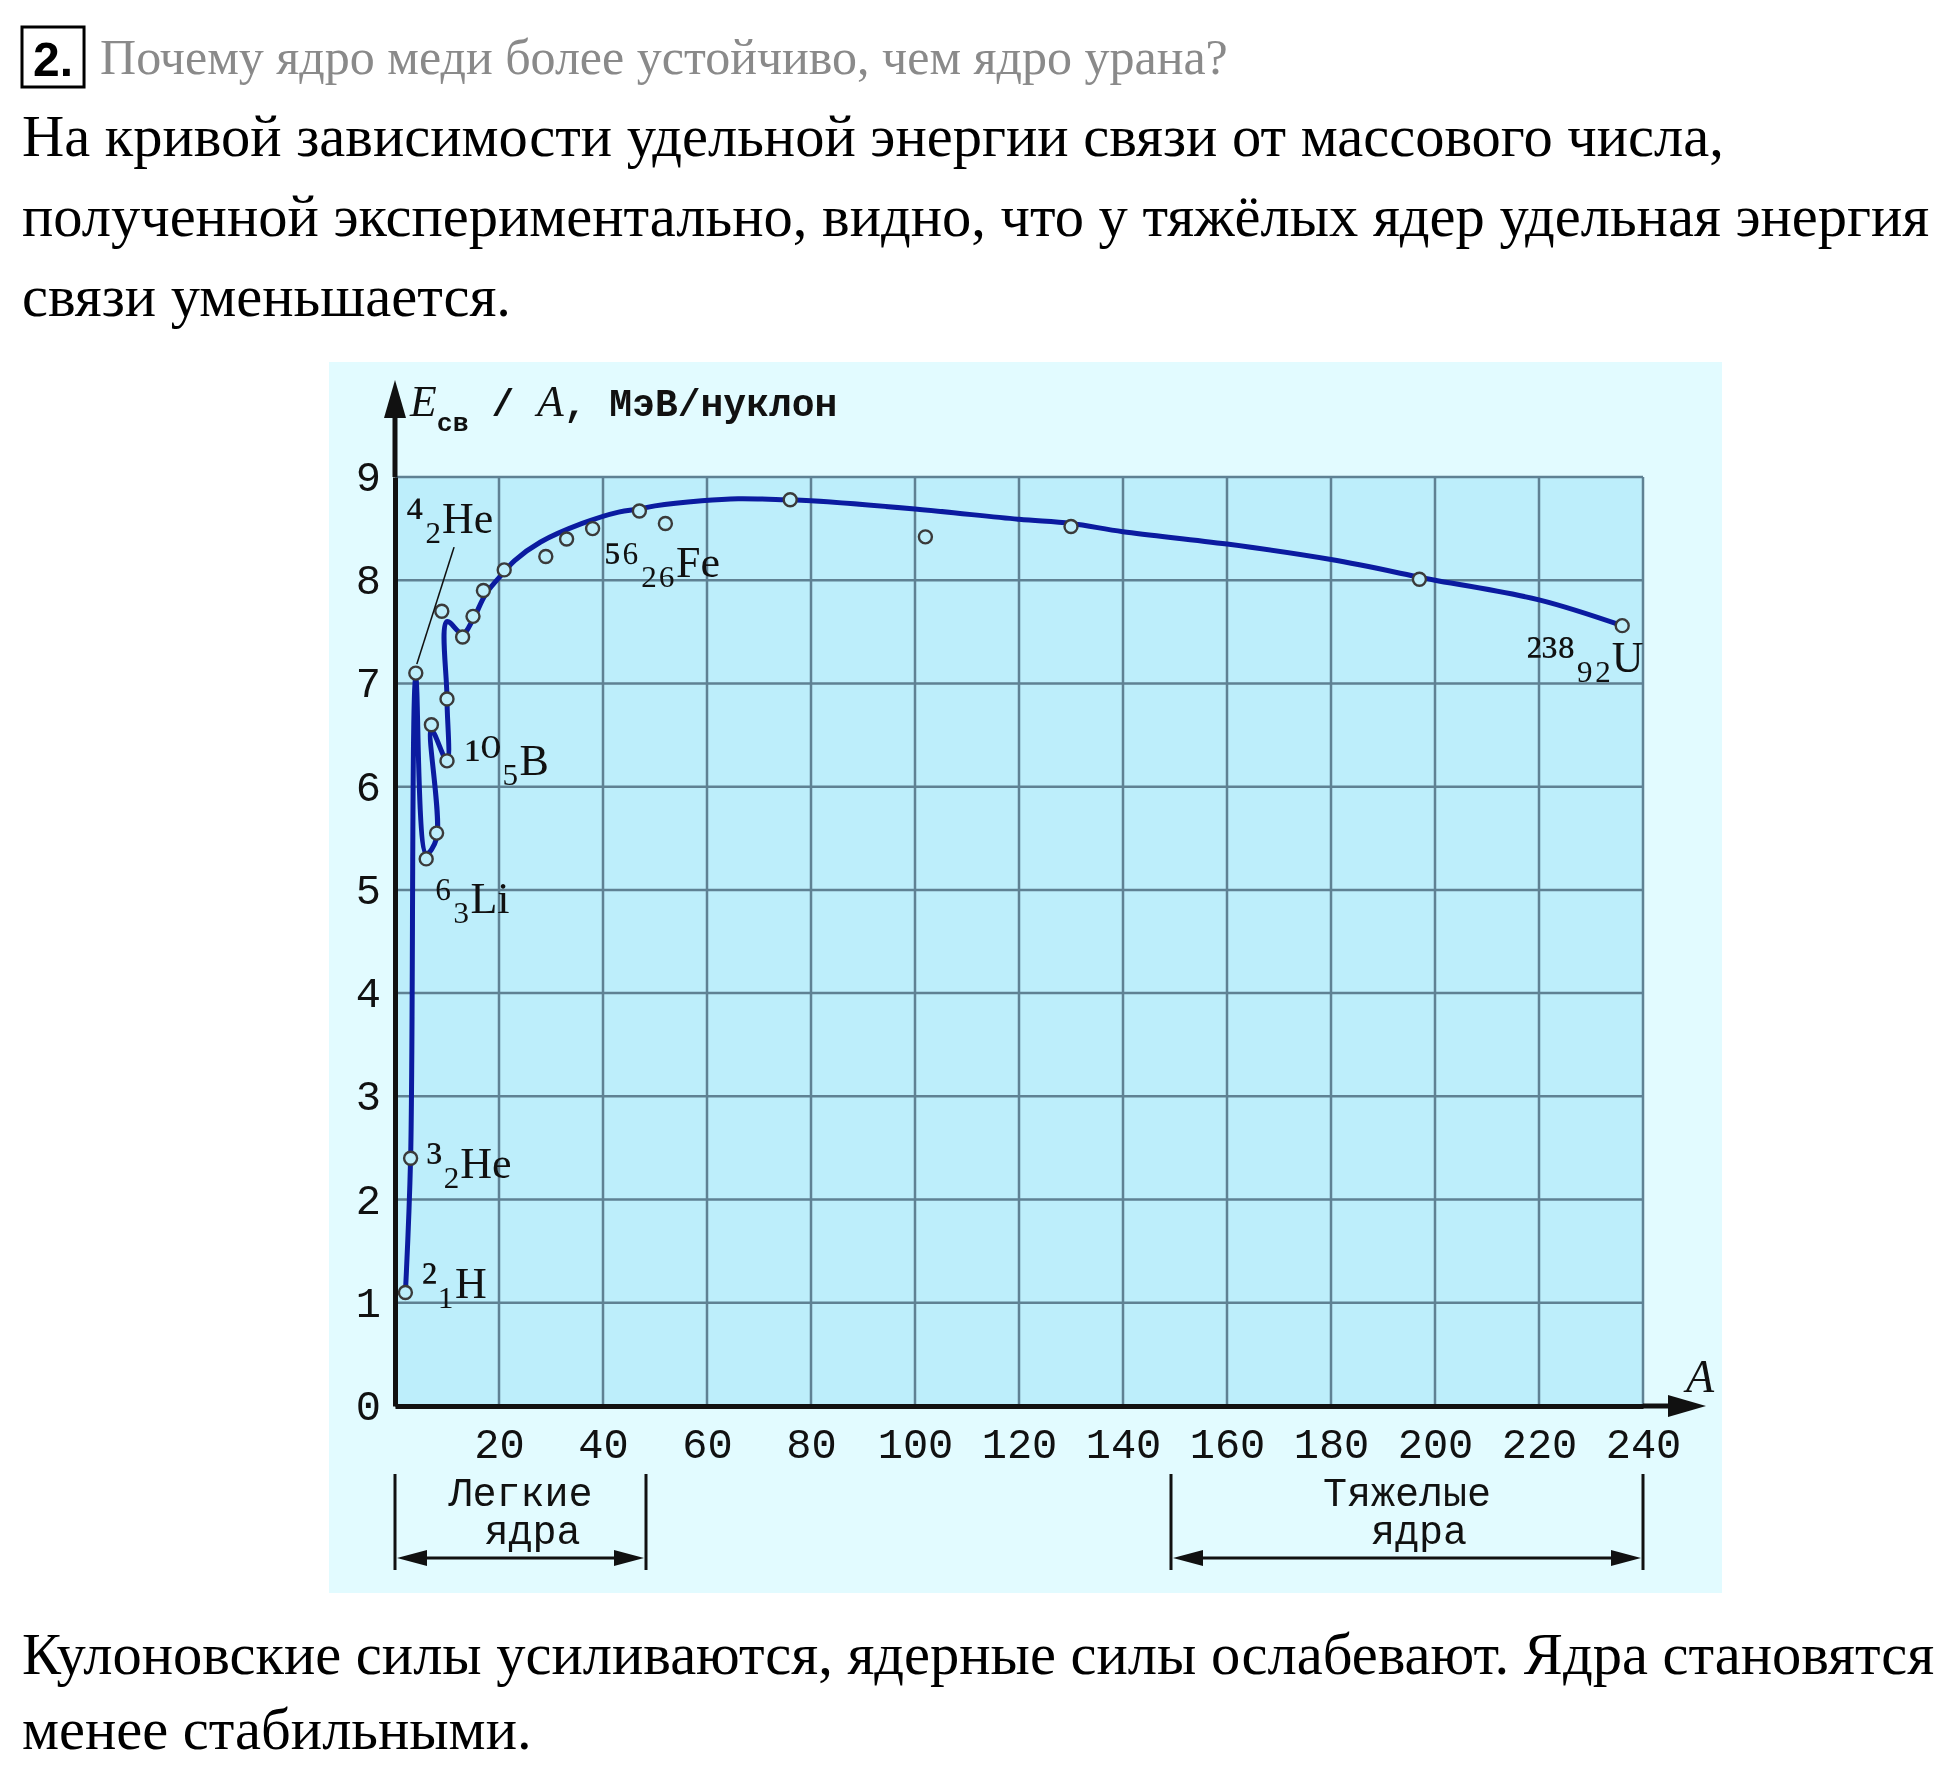  Describe the element at coordinates (368, 789) in the screenshot. I see `y-tick-label: 6` at that location.